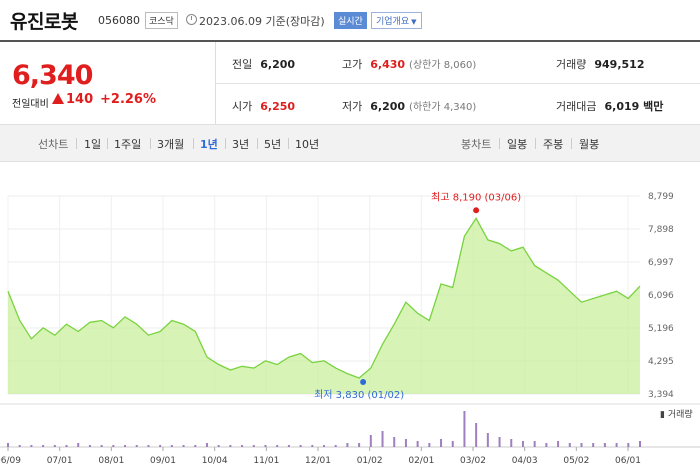 This screenshot has height=474, width=700. I want to click on header-divider, so click(350, 41).